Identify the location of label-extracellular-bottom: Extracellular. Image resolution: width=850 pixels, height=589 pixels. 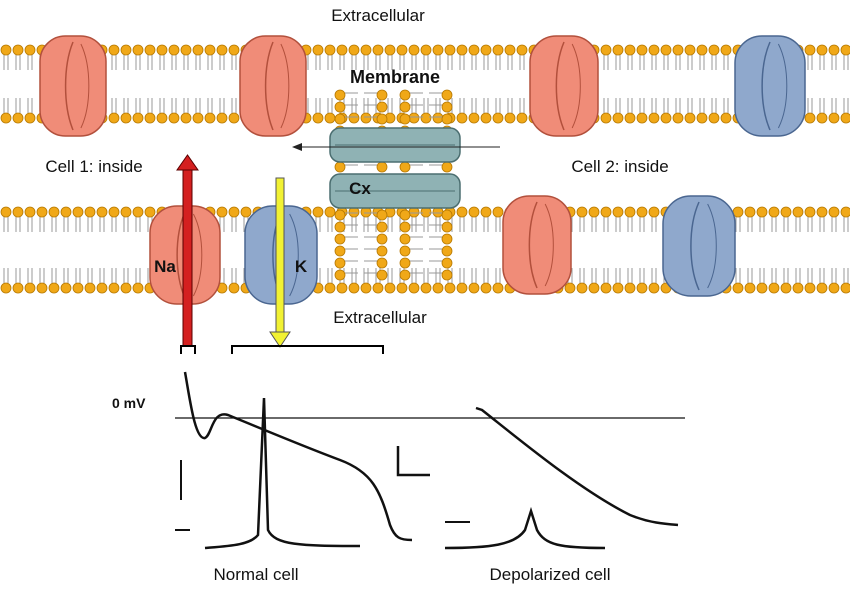
(380, 317).